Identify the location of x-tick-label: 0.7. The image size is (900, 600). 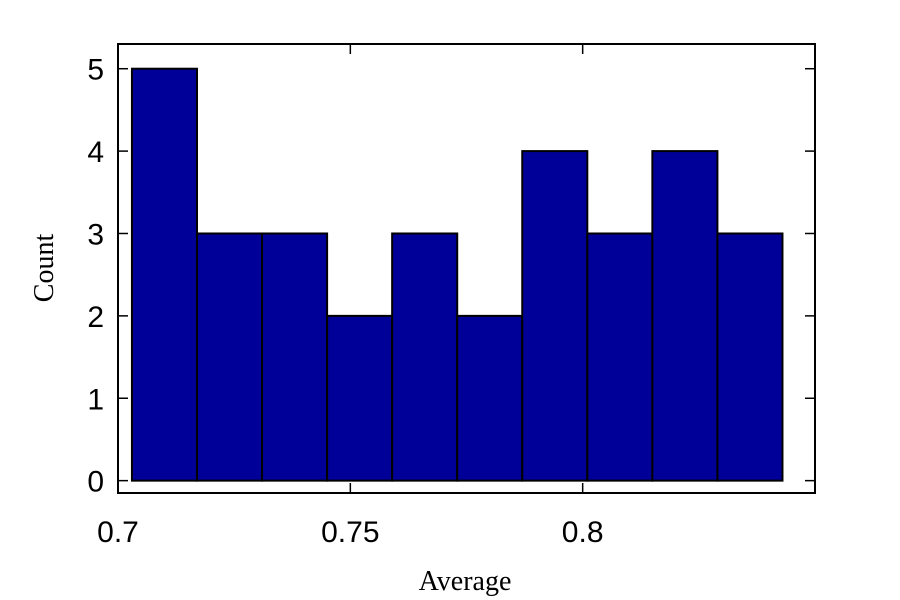
(118, 532).